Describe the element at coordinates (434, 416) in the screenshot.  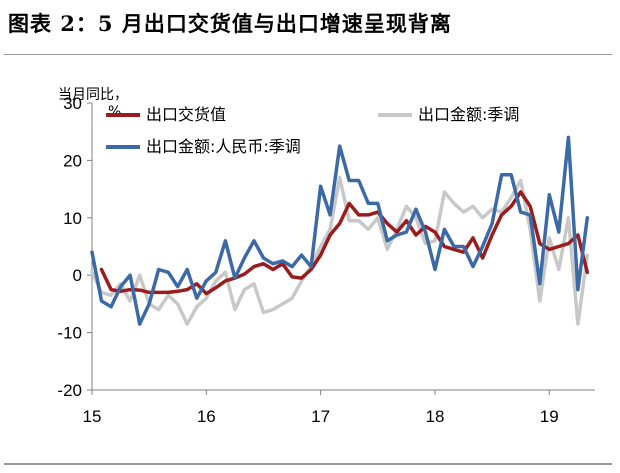
I see `x-tick-label: 18` at that location.